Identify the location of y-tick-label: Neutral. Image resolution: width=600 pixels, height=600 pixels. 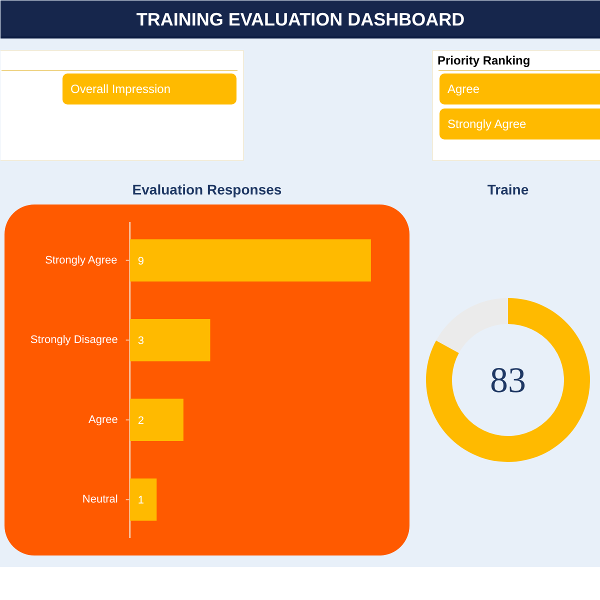
(100, 500).